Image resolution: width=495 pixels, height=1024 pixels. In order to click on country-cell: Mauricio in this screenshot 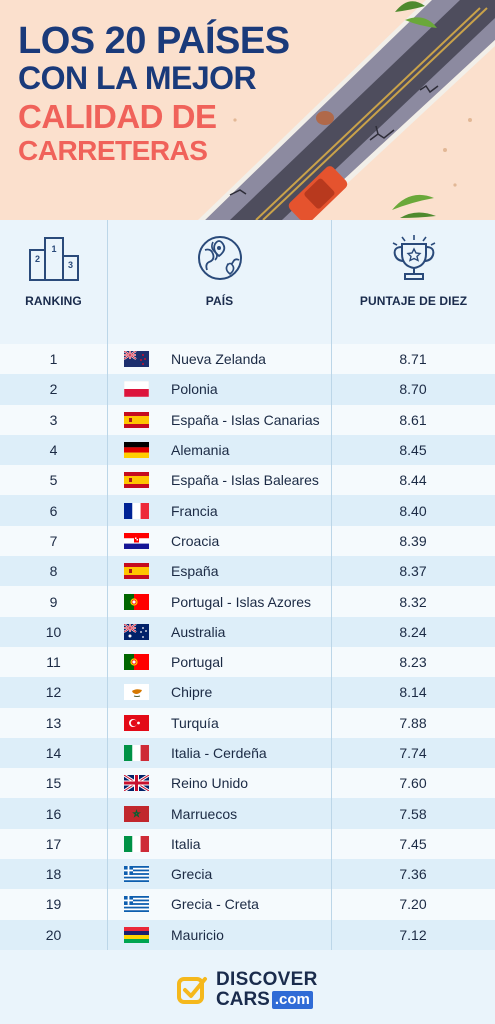, I will do `click(197, 934)`.